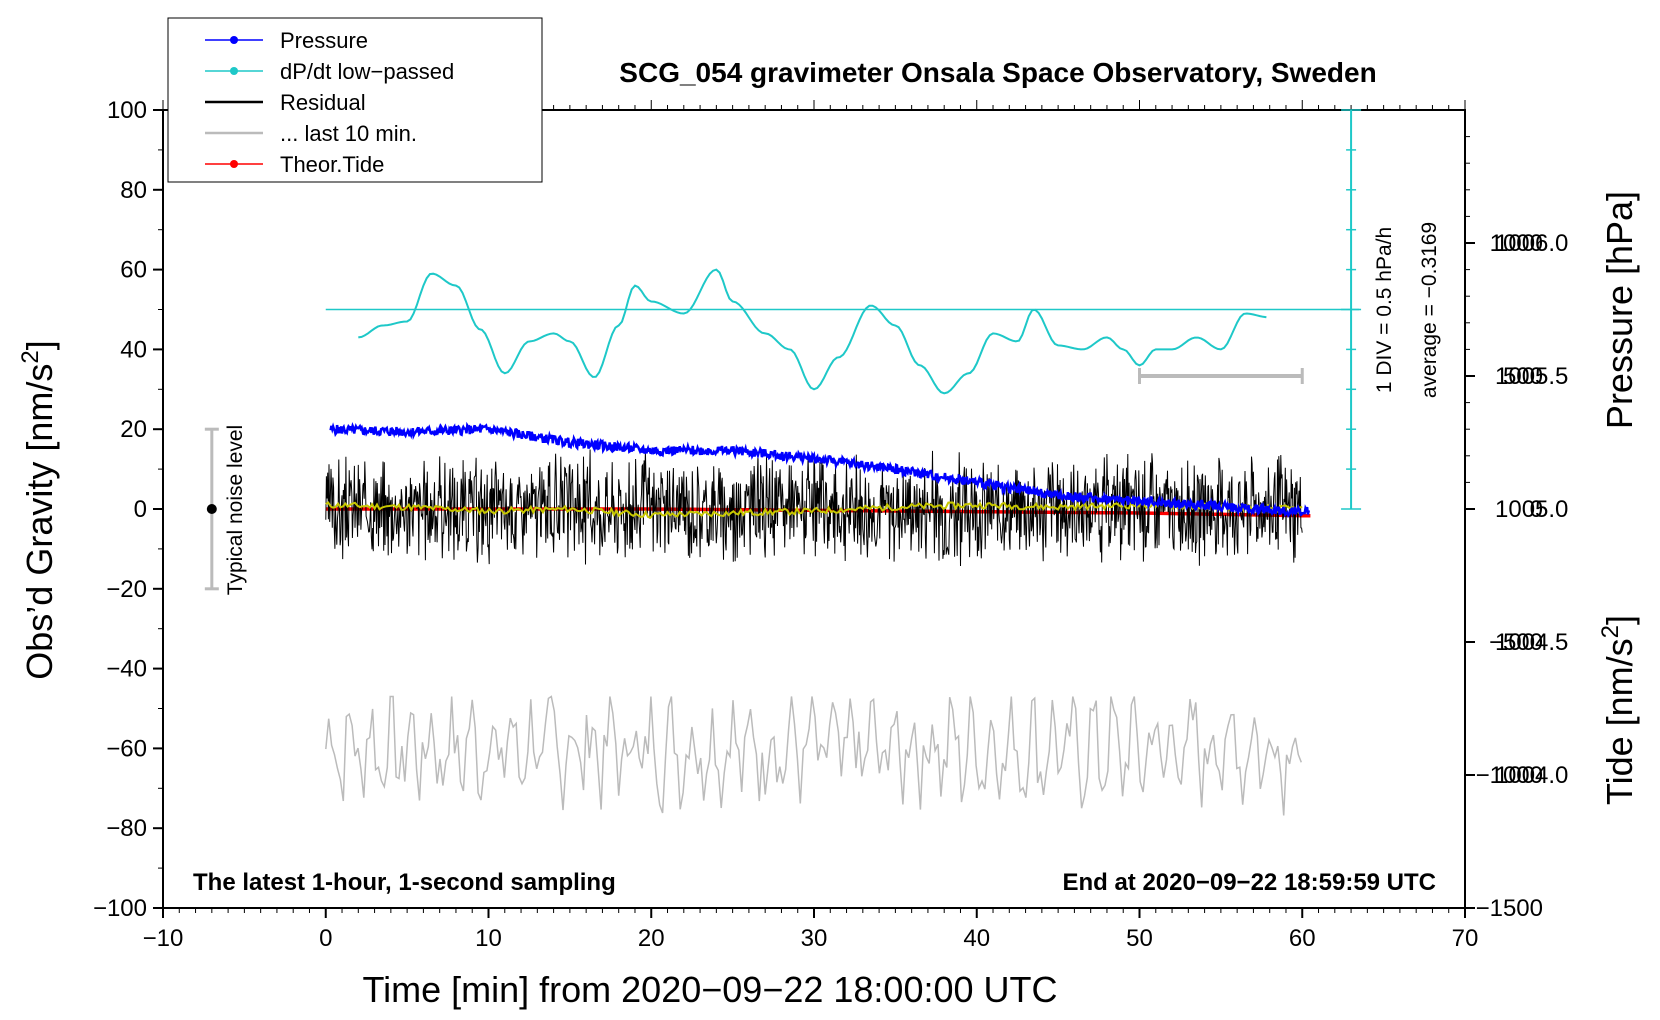  What do you see at coordinates (1619, 310) in the screenshot?
I see `y-axis-title-pressure: Pressure [hPa]` at bounding box center [1619, 310].